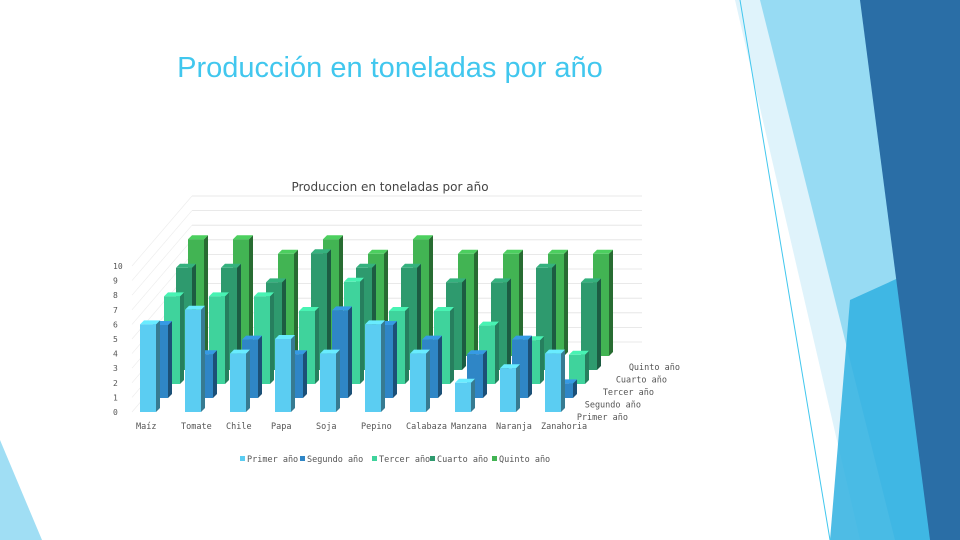  What do you see at coordinates (21, 490) in the screenshot?
I see `deco-left-triangle` at bounding box center [21, 490].